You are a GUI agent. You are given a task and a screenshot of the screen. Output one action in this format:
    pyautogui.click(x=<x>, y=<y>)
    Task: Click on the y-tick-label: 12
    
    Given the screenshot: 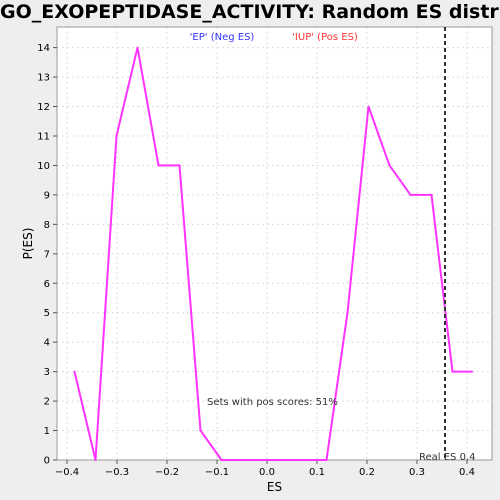 What is the action you would take?
    pyautogui.click(x=43, y=107)
    